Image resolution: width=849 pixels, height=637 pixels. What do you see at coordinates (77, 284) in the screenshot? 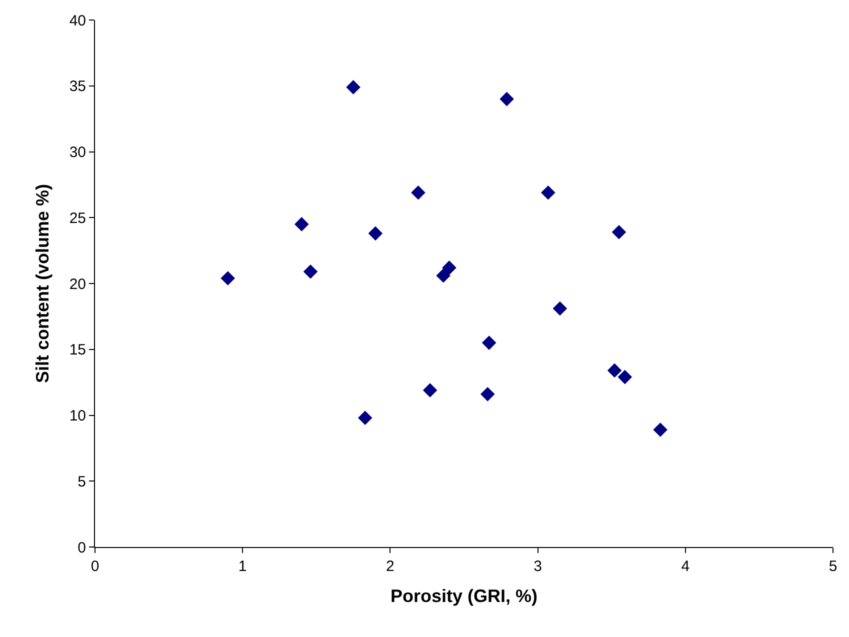
I see `y-tick-label: 20` at bounding box center [77, 284].